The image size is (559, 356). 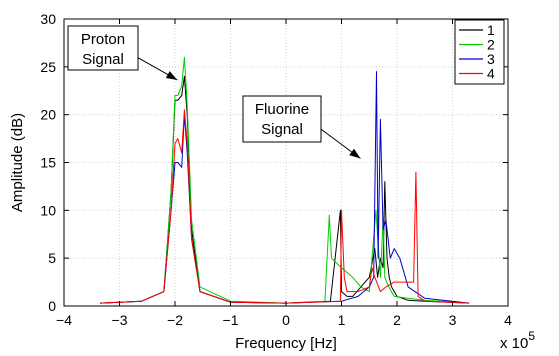 What do you see at coordinates (453, 320) in the screenshot?
I see `x-tick-label: 3` at bounding box center [453, 320].